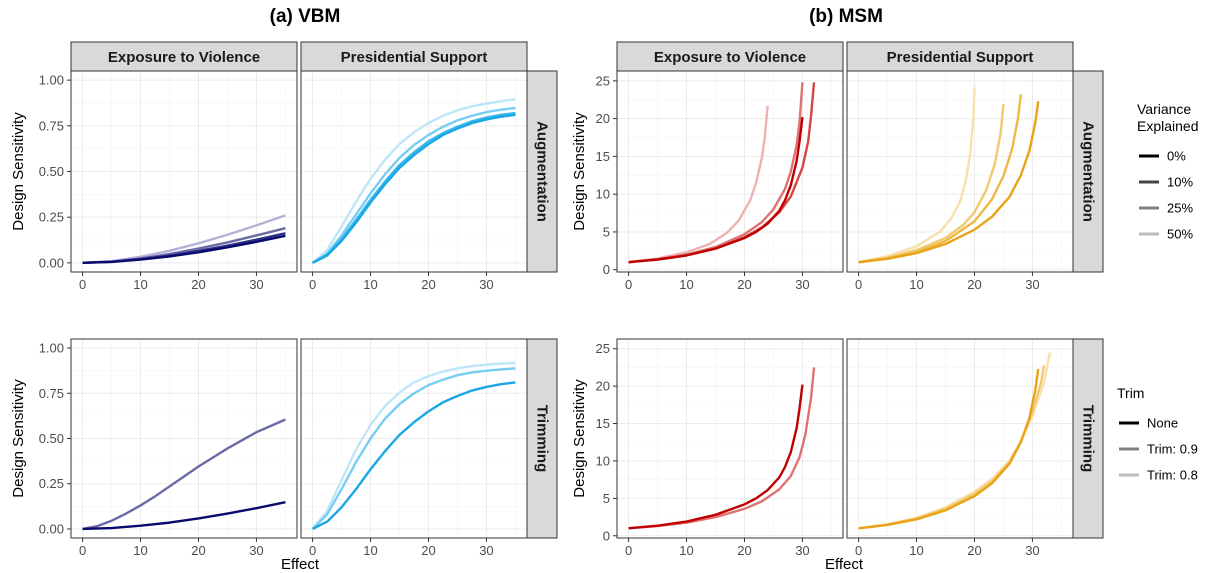 The width and height of the screenshot is (1220, 573). I want to click on panel-msm-augmentation-presidential-support: 0 10 20 30 Presidential Support Augmentation, so click(975, 166).